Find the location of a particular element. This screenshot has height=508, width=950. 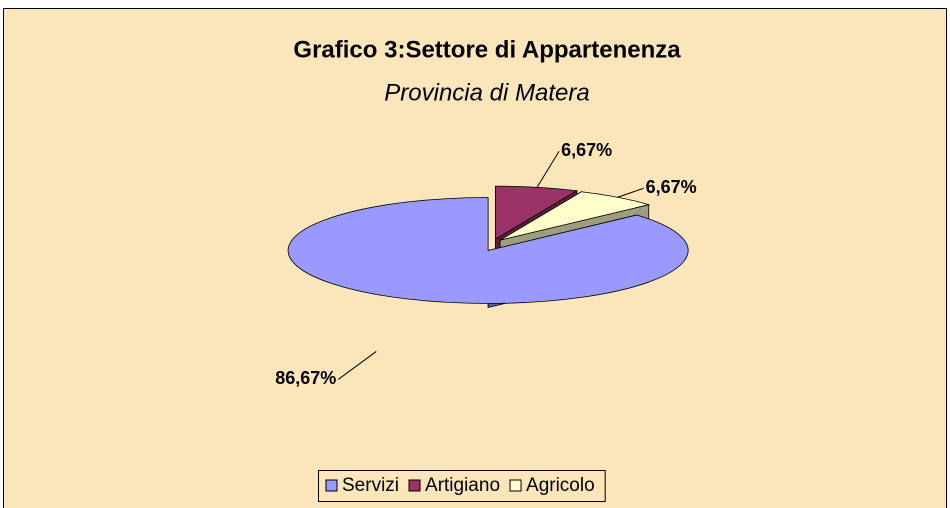

data-label: 86,67% is located at coordinates (305, 378).